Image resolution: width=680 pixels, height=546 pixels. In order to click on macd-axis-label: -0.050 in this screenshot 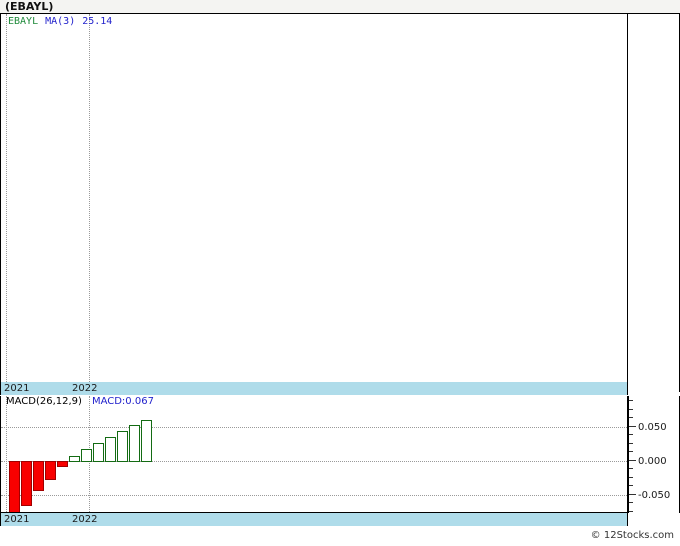, I will do `click(654, 495)`.